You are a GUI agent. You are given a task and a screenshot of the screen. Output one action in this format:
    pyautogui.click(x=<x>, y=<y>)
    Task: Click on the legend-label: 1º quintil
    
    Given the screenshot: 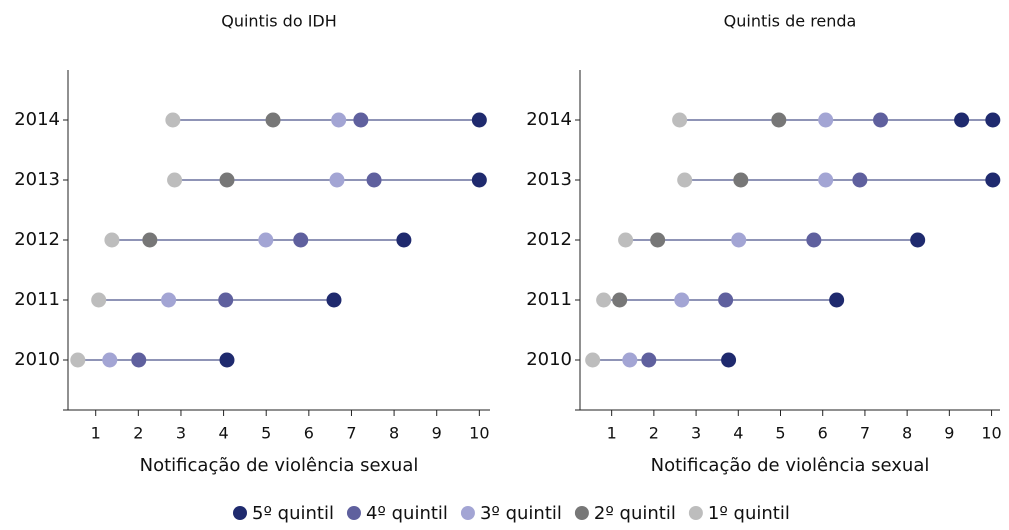 What is the action you would take?
    pyautogui.click(x=749, y=513)
    